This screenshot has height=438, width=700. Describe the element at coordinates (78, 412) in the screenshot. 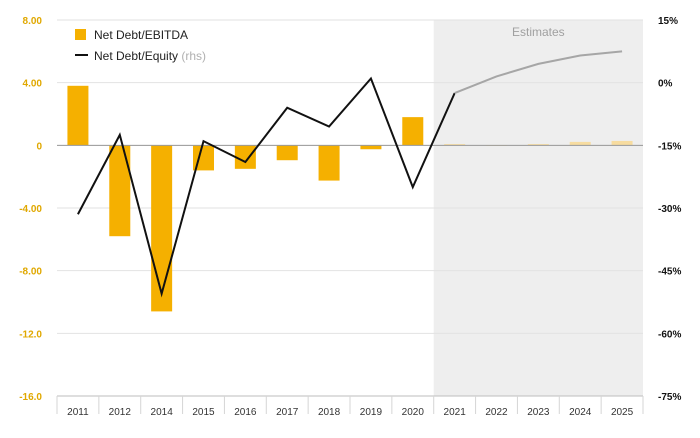

I see `x-tick-label: 2011` at that location.